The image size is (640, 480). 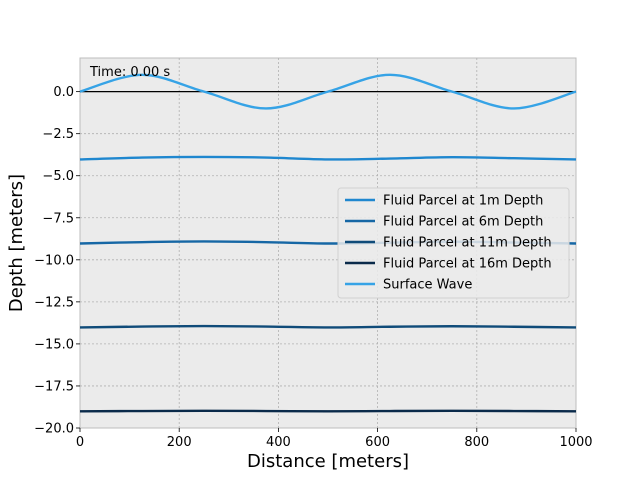 I want to click on y-tick-label: −12.5, so click(x=54, y=302).